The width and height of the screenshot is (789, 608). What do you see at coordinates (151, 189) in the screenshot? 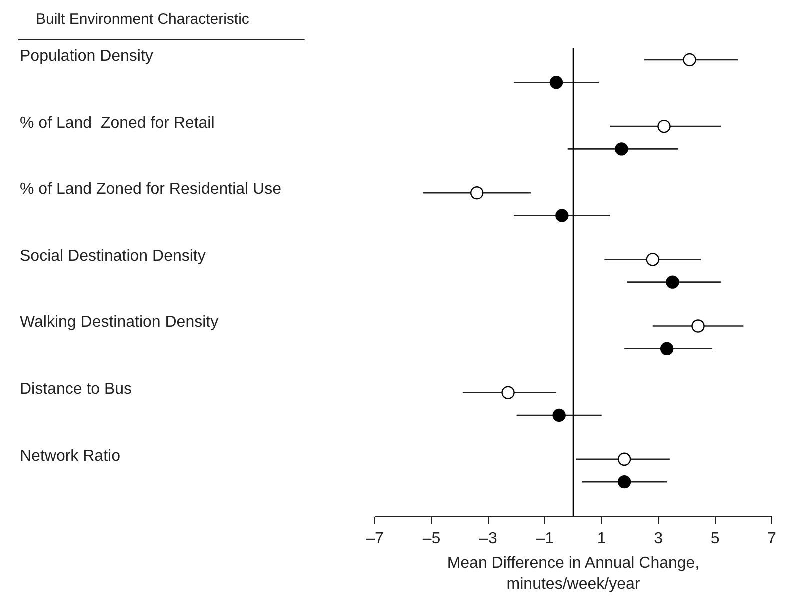
I see `y-tick-label: % of Land Zoned for Residential Use` at bounding box center [151, 189].